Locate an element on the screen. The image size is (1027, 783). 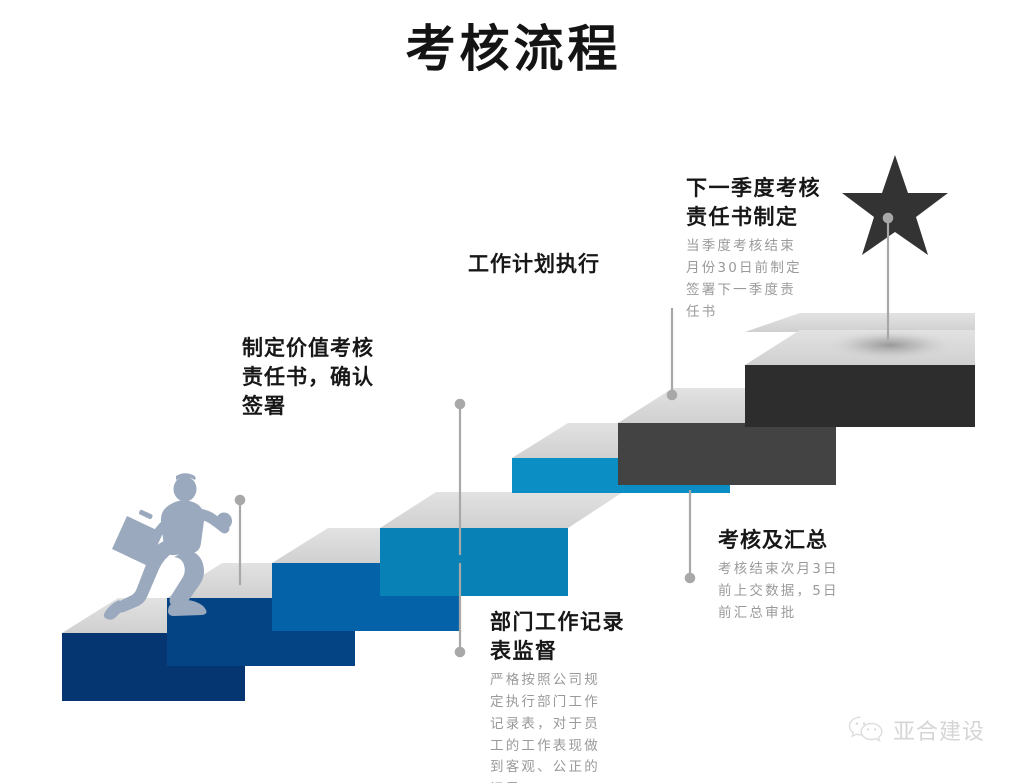
step-5-body: 考核结束次月3日 前上交数据，5日 前汇总审批 is located at coordinates (778, 590).